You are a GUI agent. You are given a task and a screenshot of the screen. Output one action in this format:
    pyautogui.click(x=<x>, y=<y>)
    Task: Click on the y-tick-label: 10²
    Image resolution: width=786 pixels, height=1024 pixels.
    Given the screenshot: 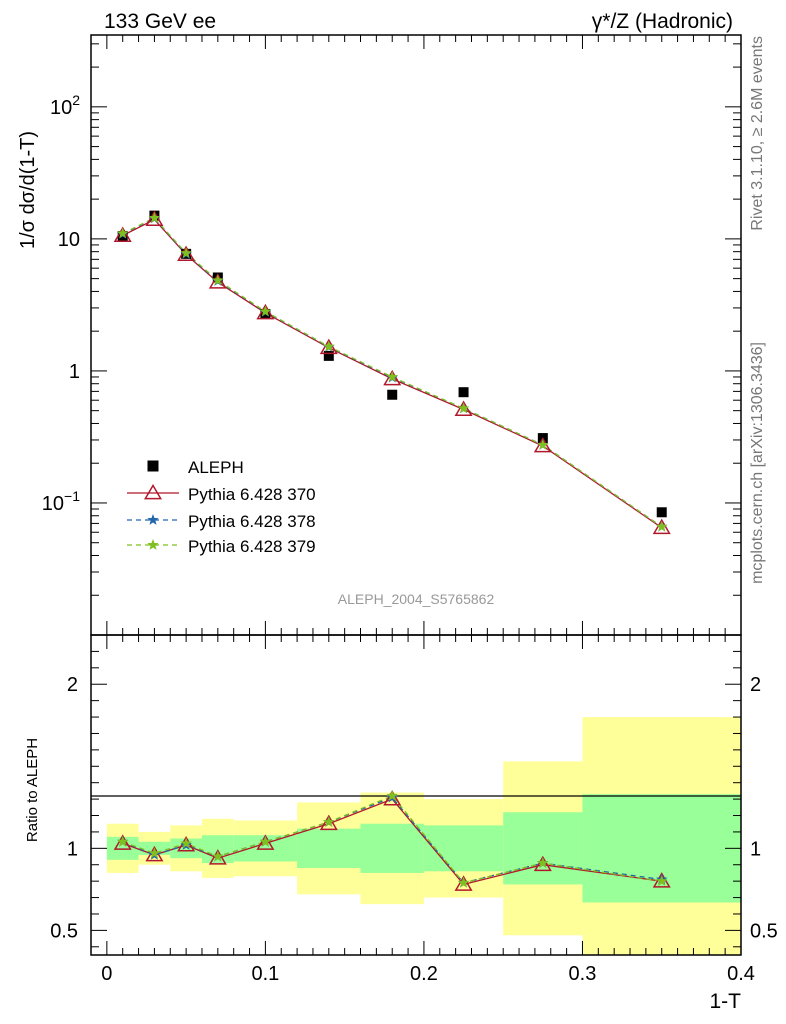 What is the action you would take?
    pyautogui.click(x=65, y=105)
    